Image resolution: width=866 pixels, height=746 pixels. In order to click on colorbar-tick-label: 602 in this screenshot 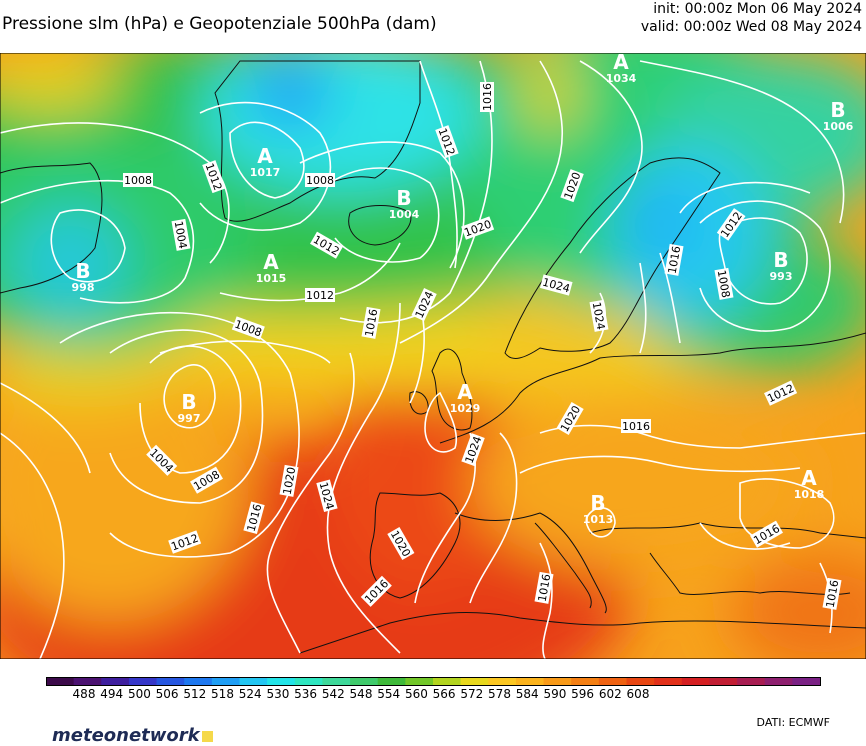, I will do `click(610, 694)`.